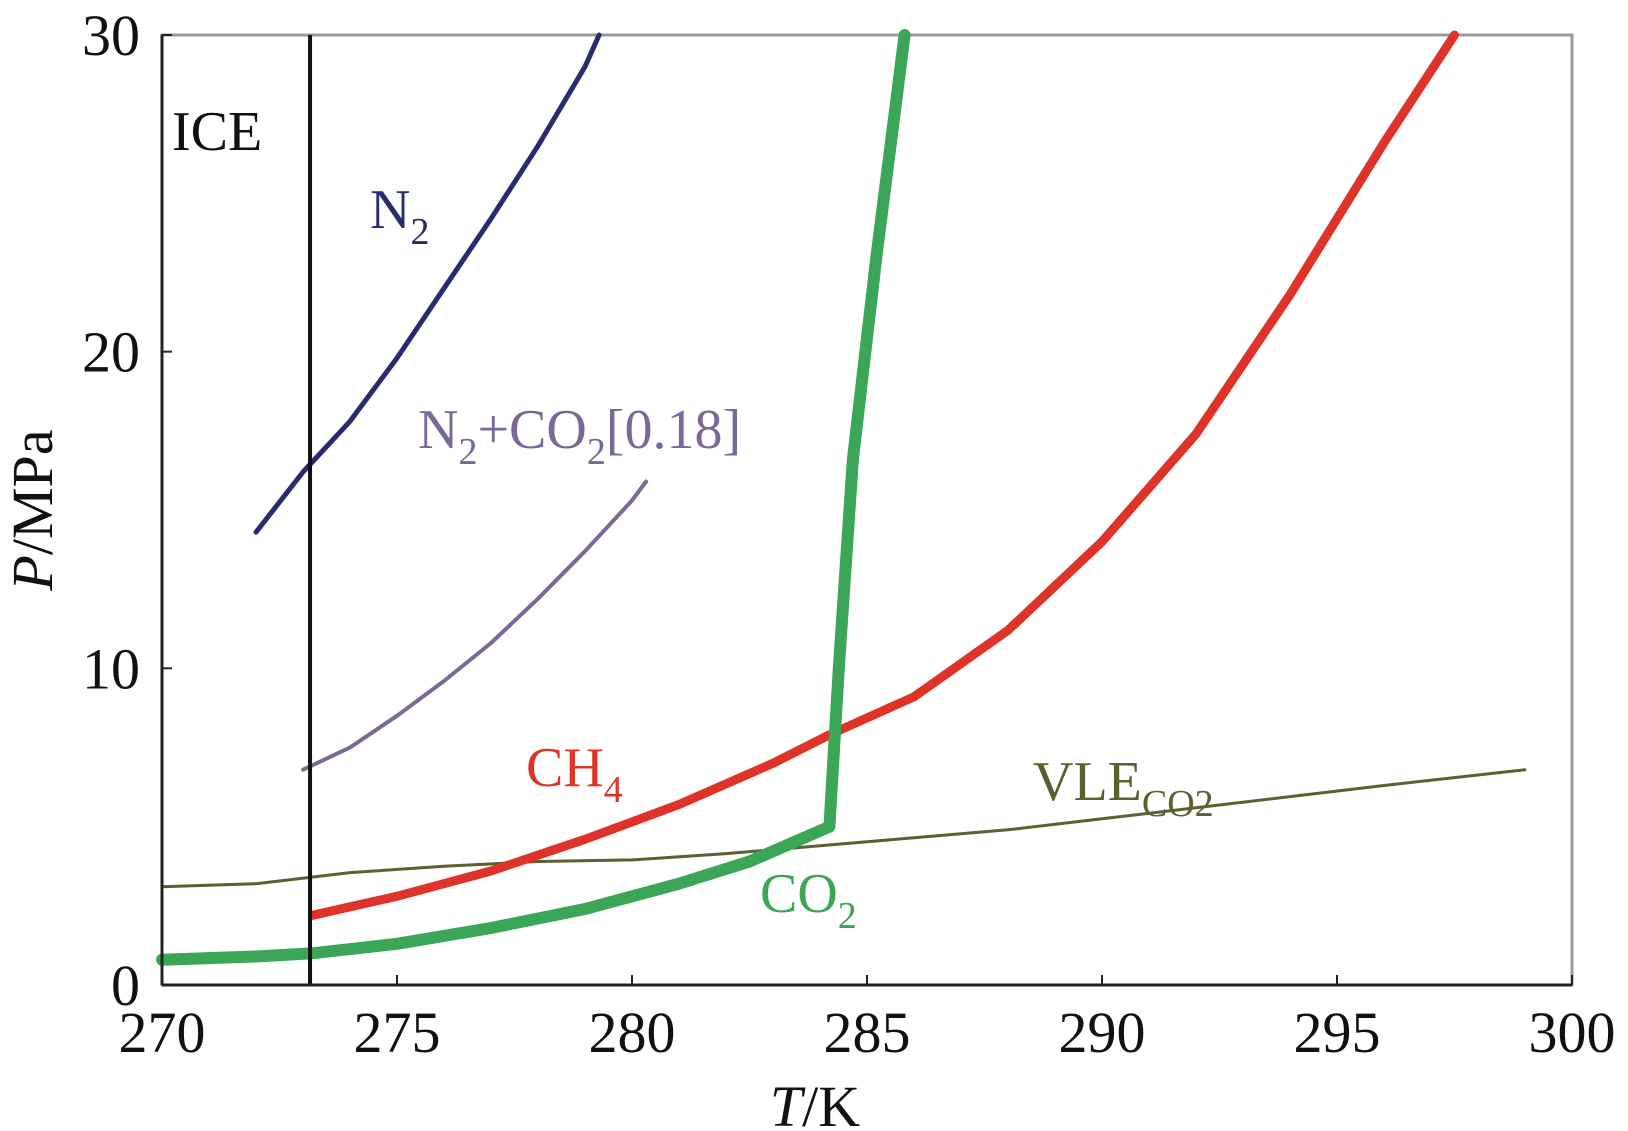 Image resolution: width=1628 pixels, height=1131 pixels. Describe the element at coordinates (579, 436) in the screenshot. I see `series-label-n2-co2-0-18: N2+CO2[0.18]` at that location.